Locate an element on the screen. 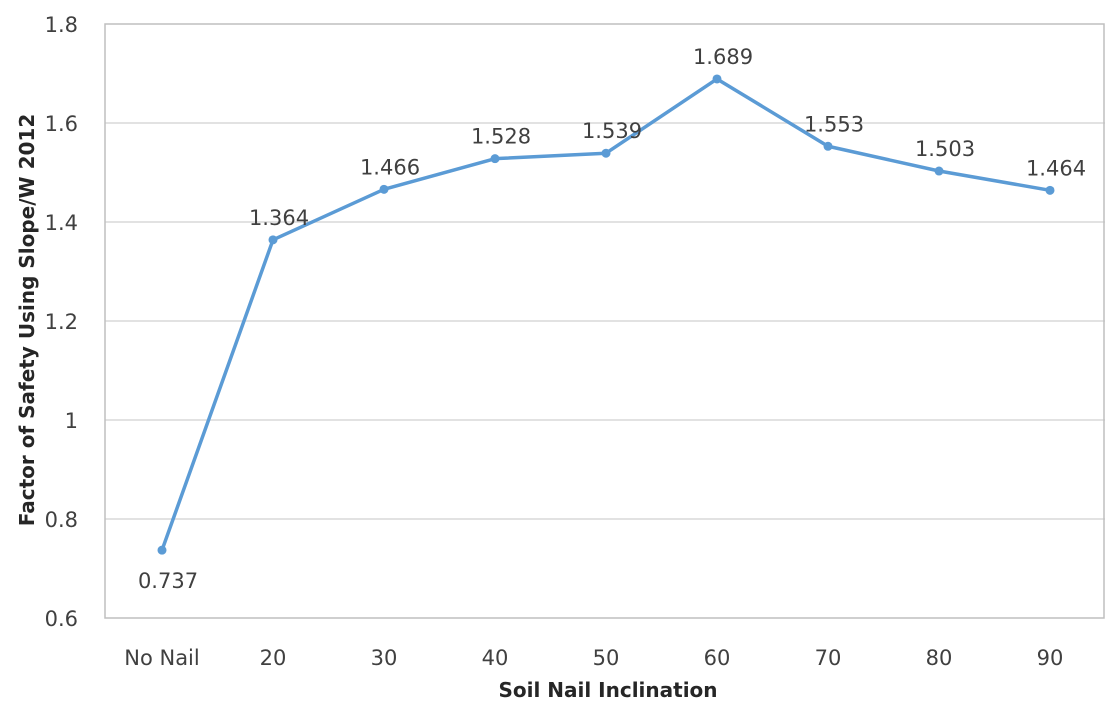 Image resolution: width=1105 pixels, height=703 pixels. x-tick-label: No Nail is located at coordinates (161, 658).